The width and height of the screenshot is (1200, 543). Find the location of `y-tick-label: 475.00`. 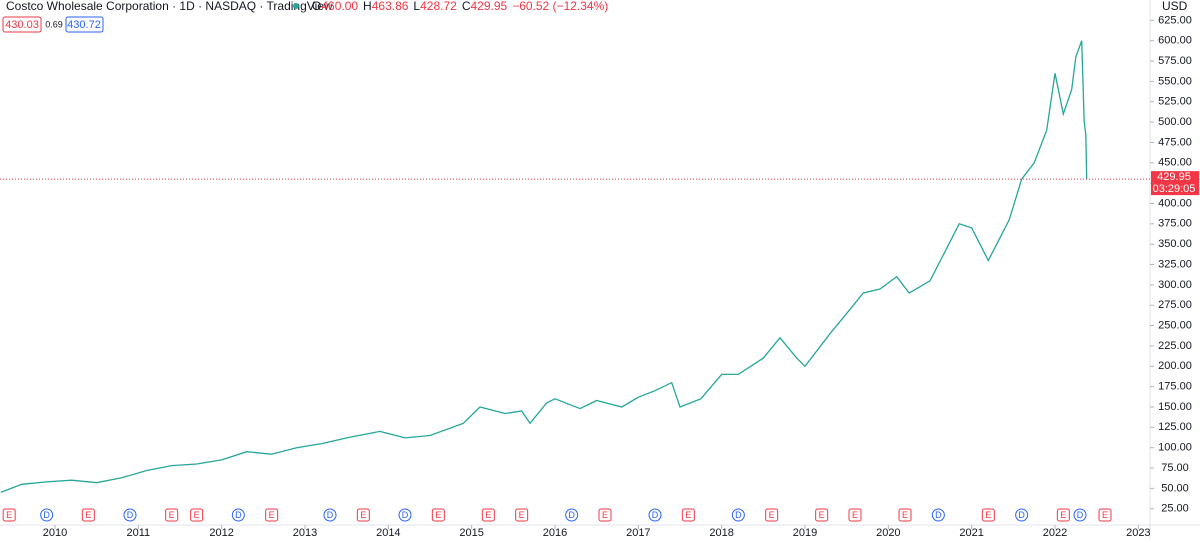

y-tick-label: 475.00 is located at coordinates (1175, 142).